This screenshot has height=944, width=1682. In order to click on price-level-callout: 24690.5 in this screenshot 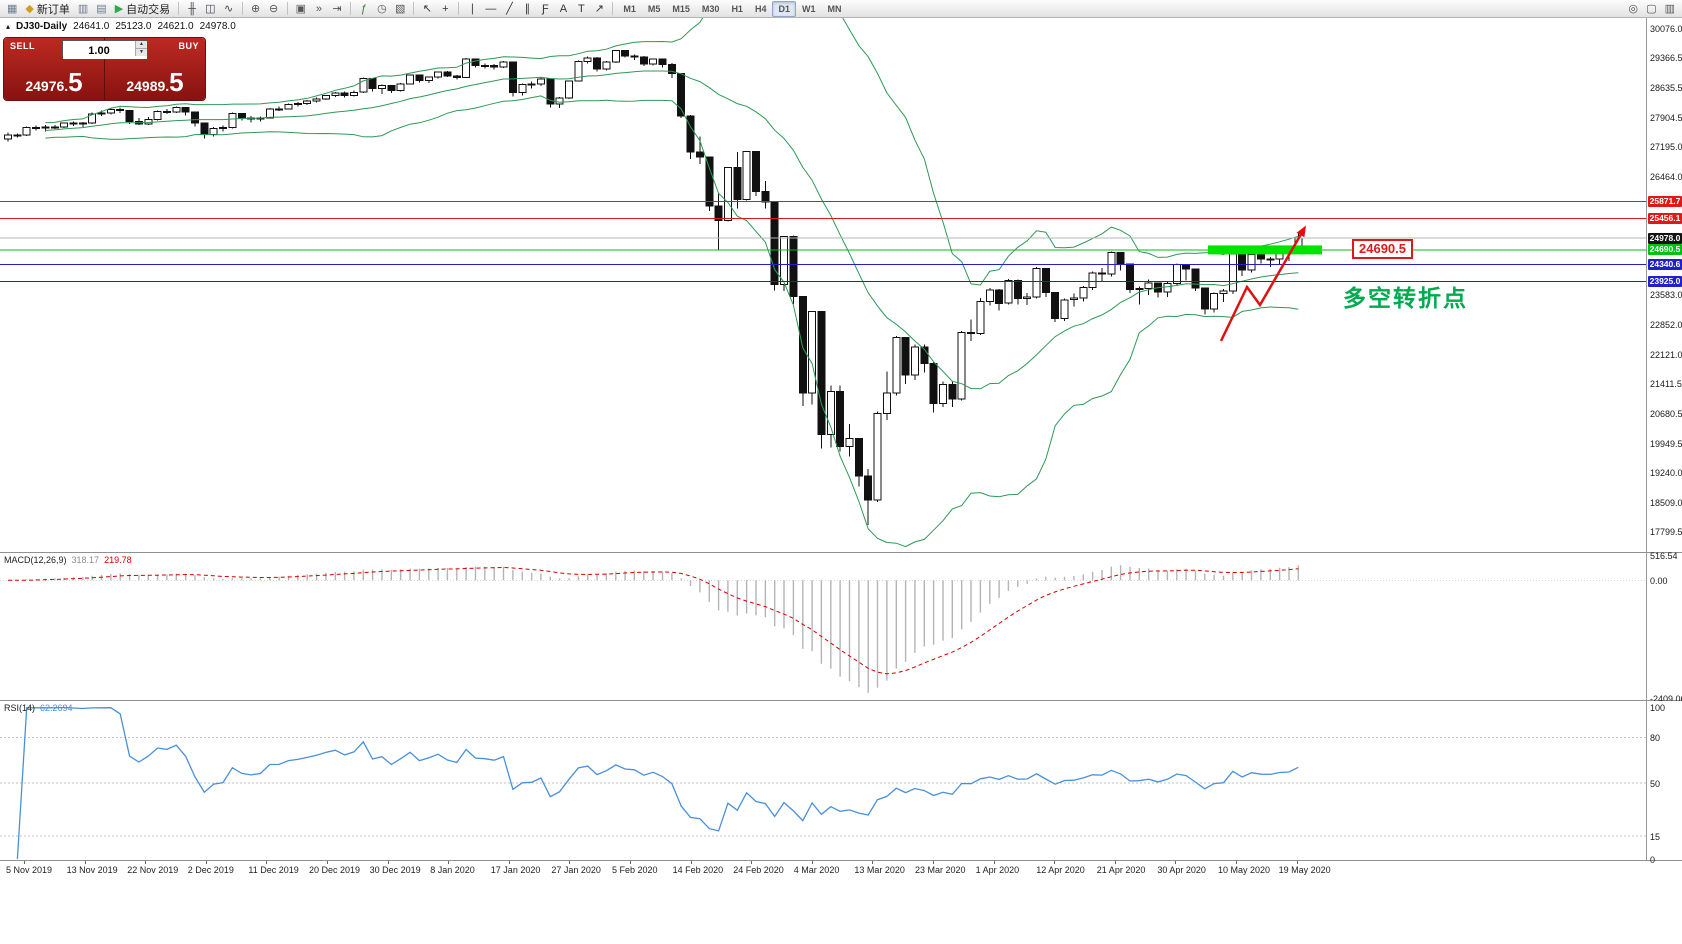, I will do `click(1382, 249)`.